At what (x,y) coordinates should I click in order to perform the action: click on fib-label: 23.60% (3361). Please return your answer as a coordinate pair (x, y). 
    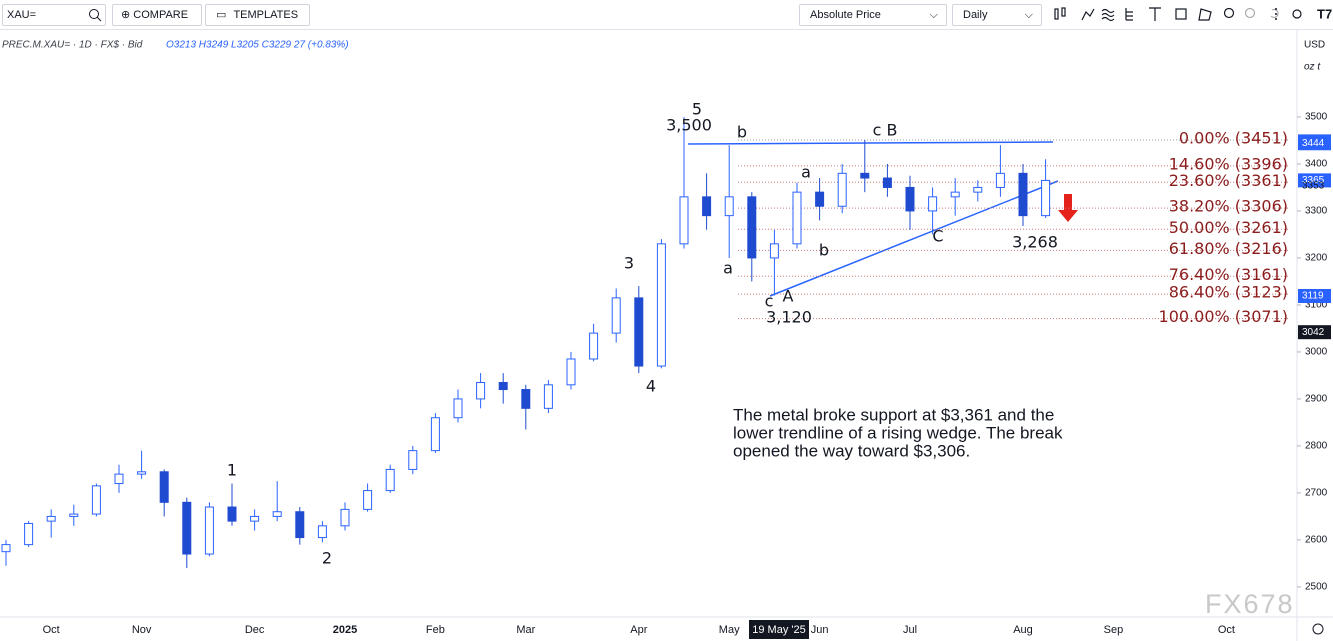
    Looking at the image, I should click on (1228, 180).